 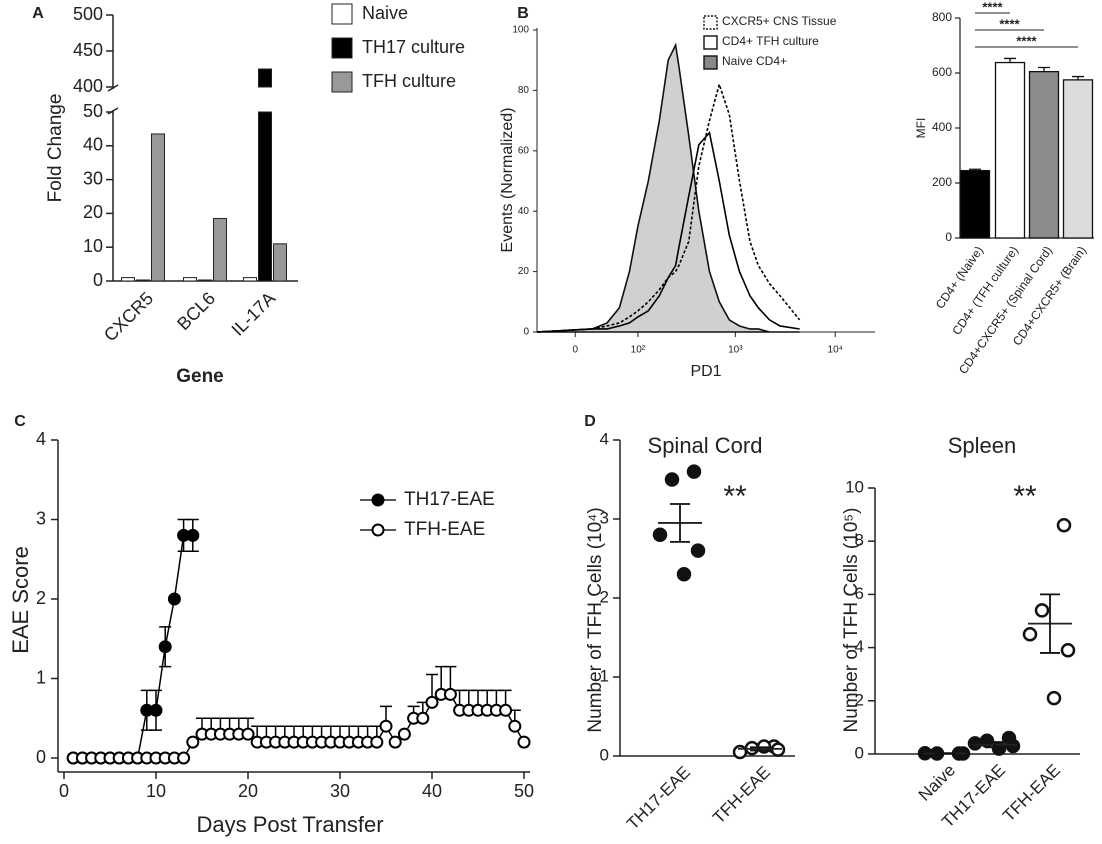 What do you see at coordinates (590, 421) in the screenshot?
I see `panel-label: D` at bounding box center [590, 421].